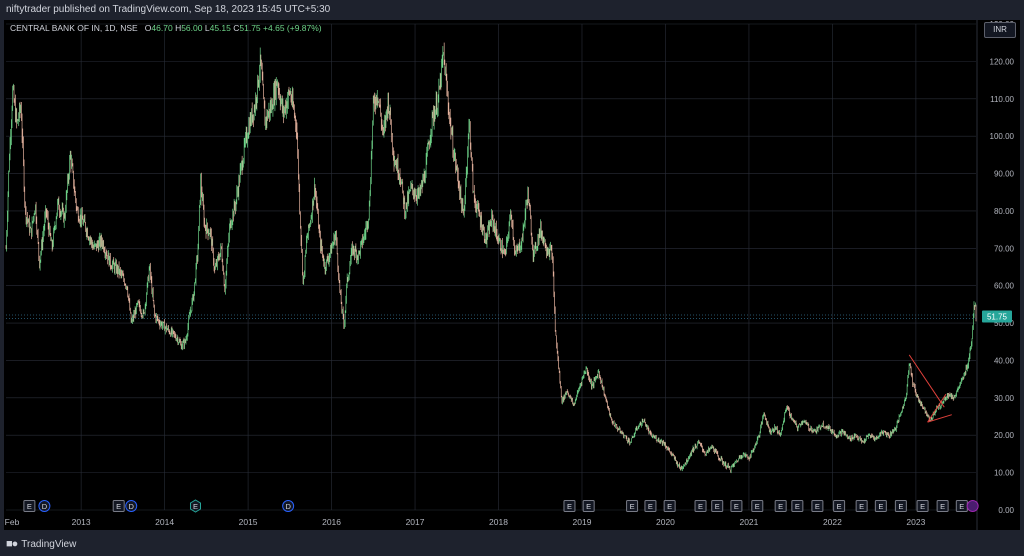 Image resolution: width=1024 pixels, height=556 pixels. What do you see at coordinates (12, 522) in the screenshot?
I see `x-tick-label: Feb` at bounding box center [12, 522].